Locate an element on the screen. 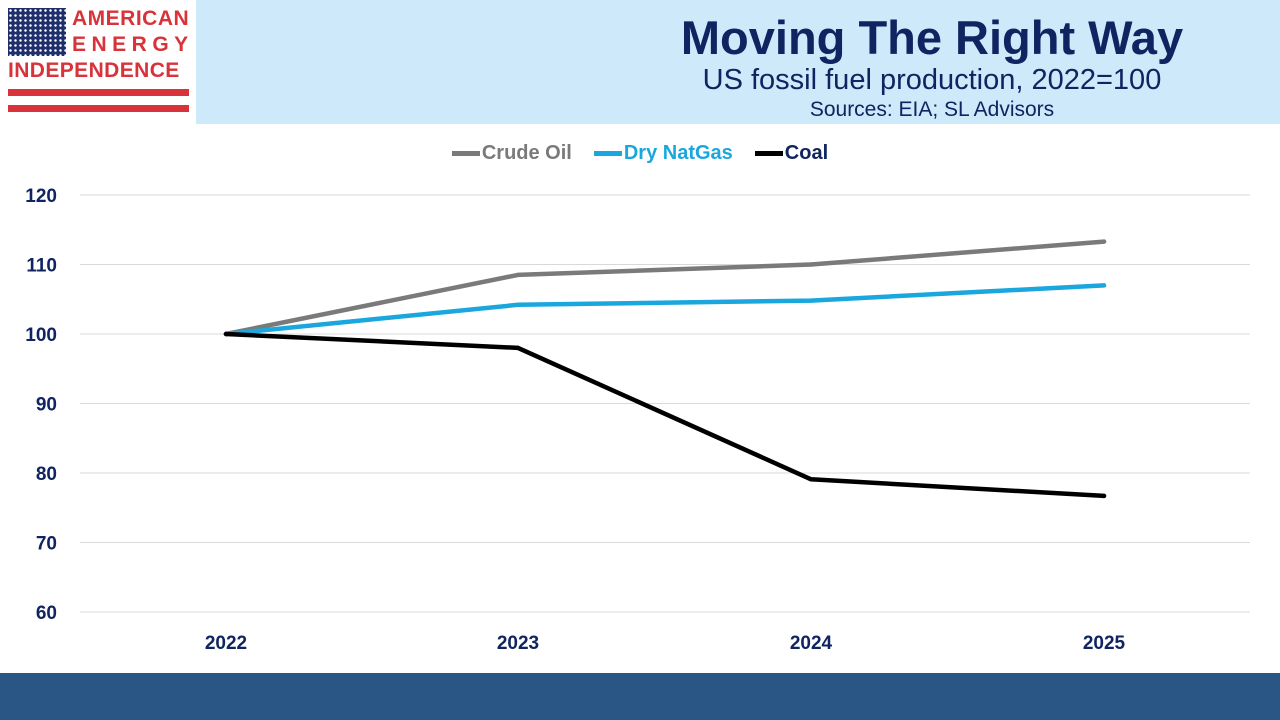 The image size is (1280, 720). legend-label-dry-natgas: Dry NatGas is located at coordinates (678, 153).